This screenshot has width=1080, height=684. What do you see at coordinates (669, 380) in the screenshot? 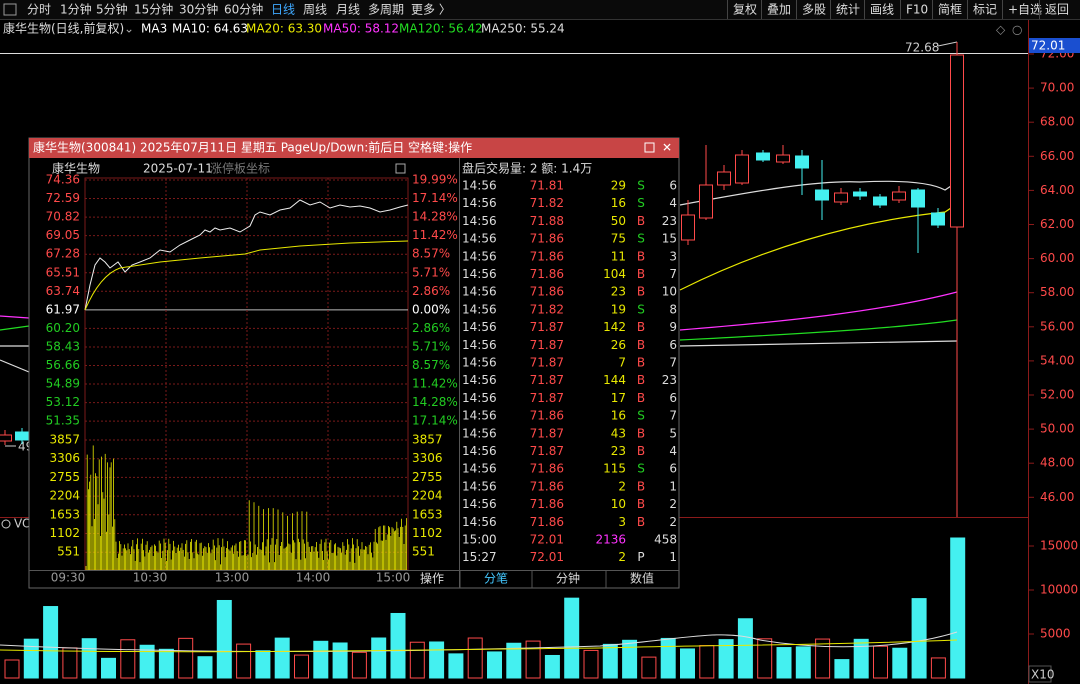
I see `trade-count: 23` at bounding box center [669, 380].